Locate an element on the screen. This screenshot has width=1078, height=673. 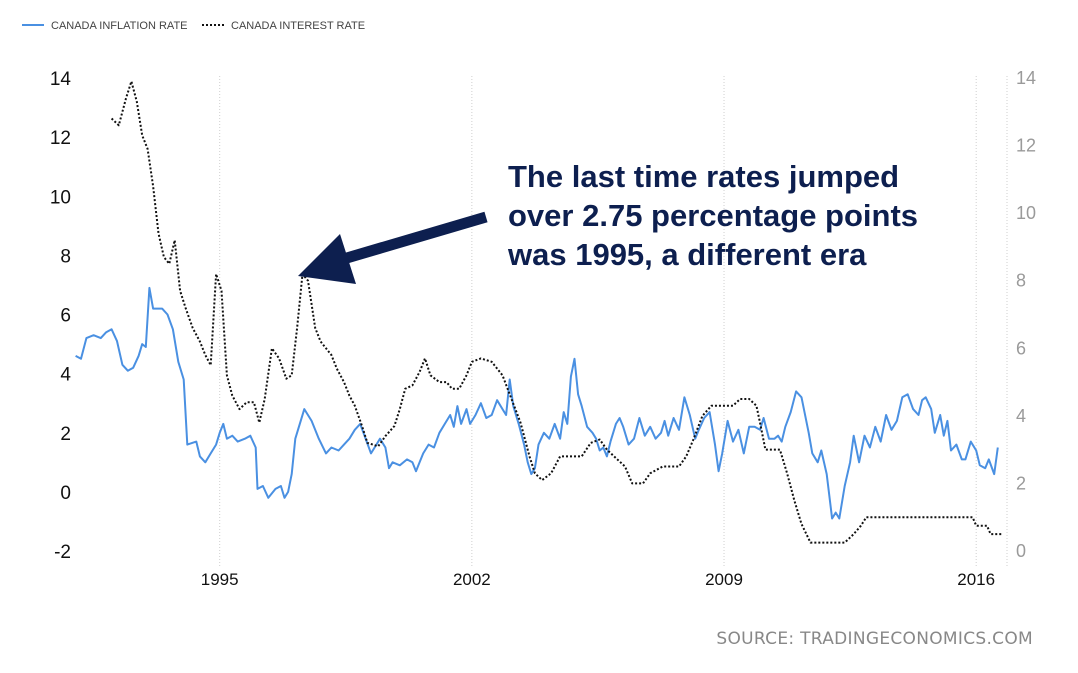
y-right-tick-label: 14 is located at coordinates (1026, 78).